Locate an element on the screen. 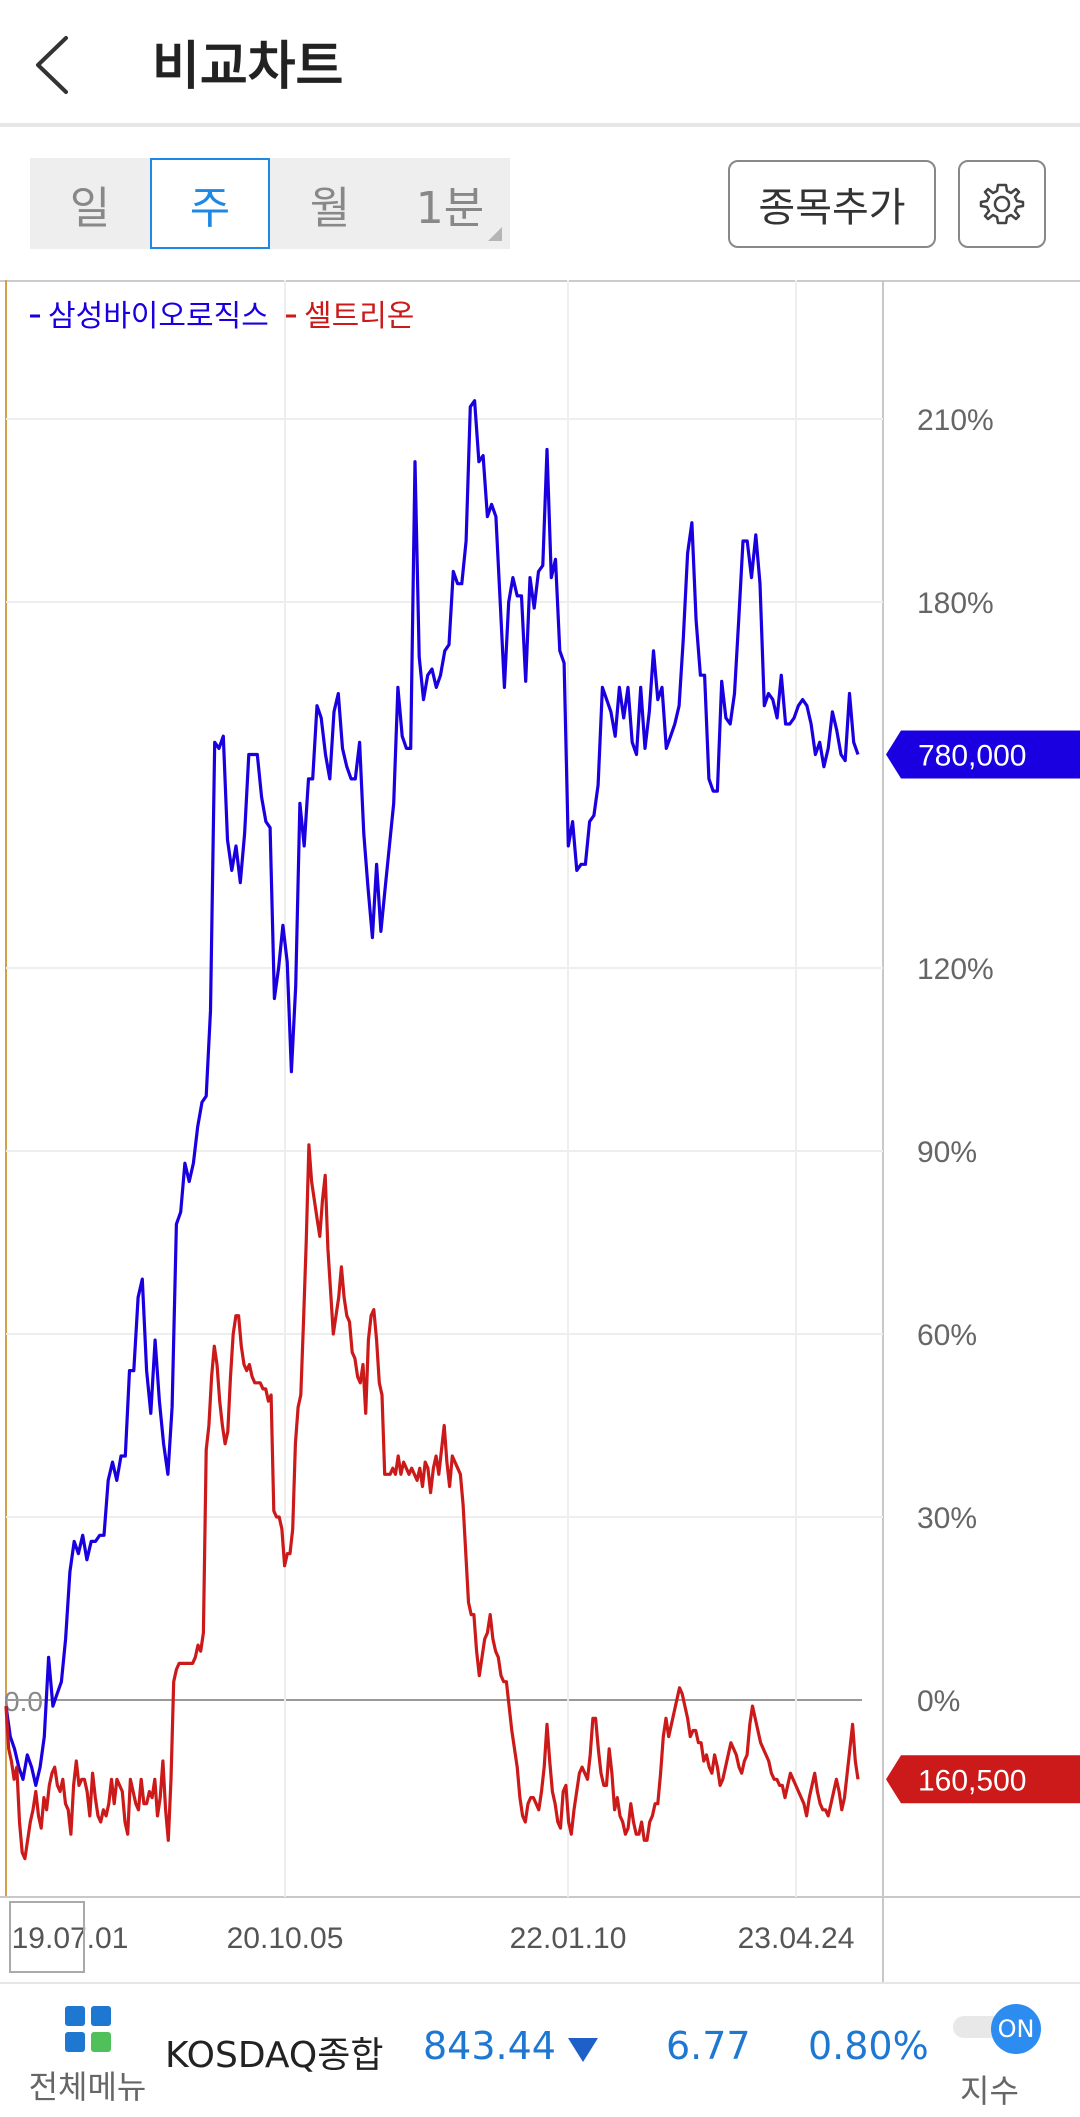 The image size is (1080, 2117). index-value: 843.44 is located at coordinates (489, 2046).